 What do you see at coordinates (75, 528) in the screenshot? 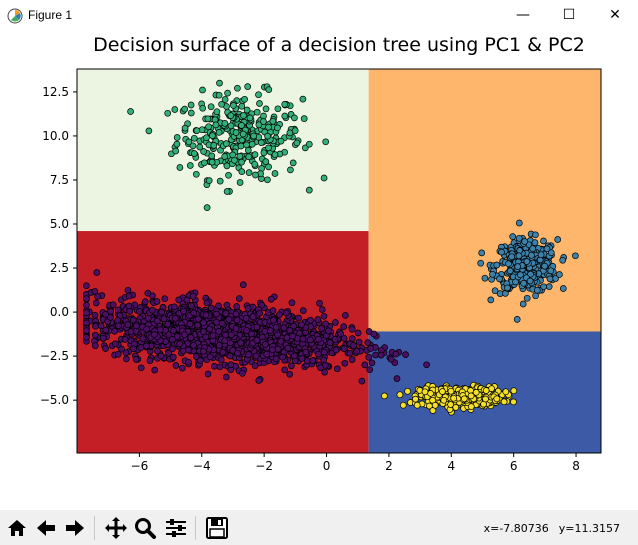
I see `forward-icon` at bounding box center [75, 528].